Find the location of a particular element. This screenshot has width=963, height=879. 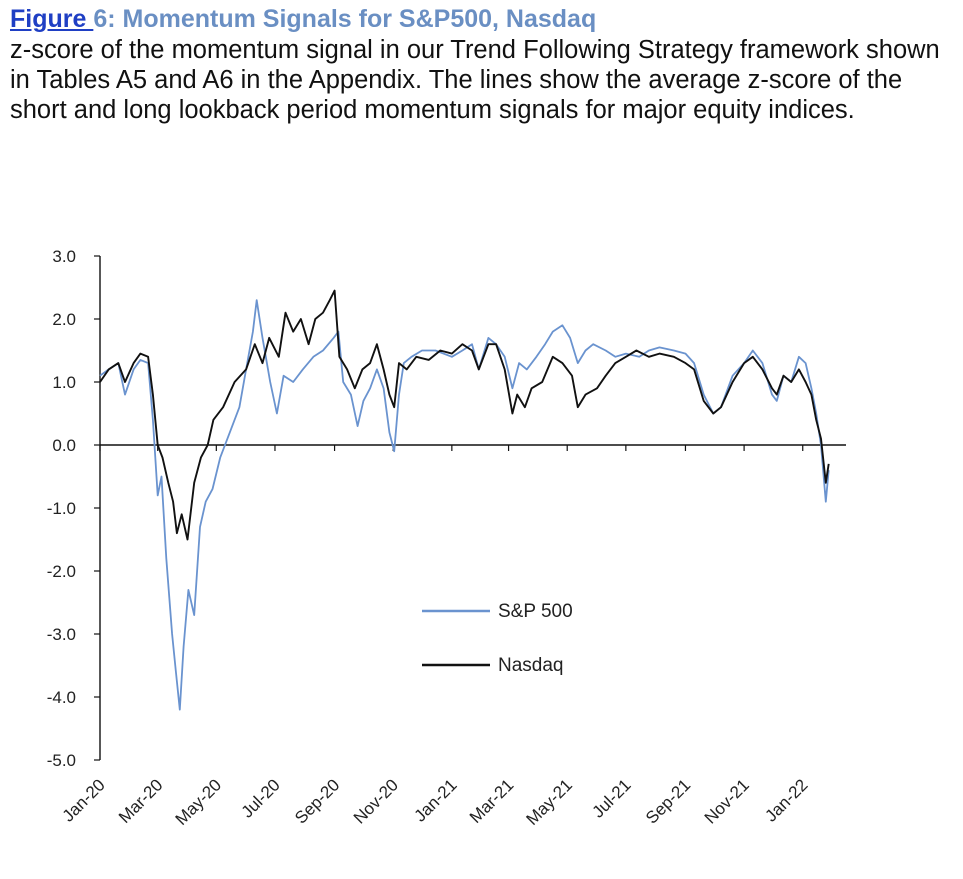

x-tick-label: Jan-20 is located at coordinates (84, 800).